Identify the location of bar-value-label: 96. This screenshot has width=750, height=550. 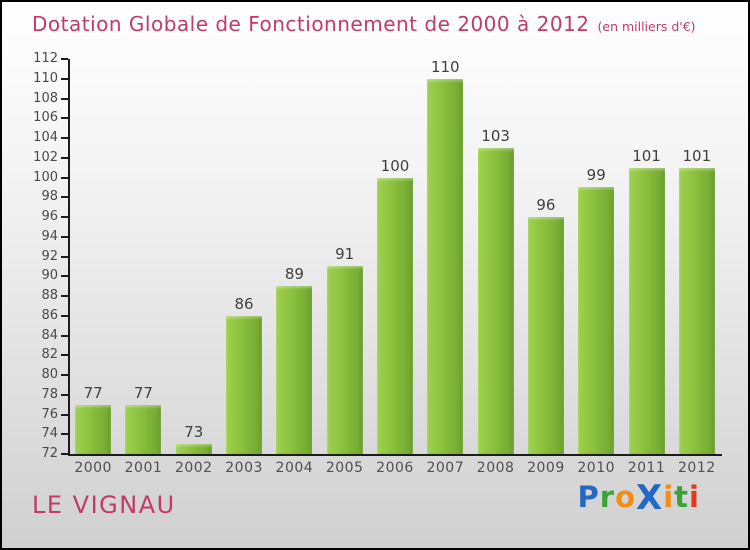
(546, 205).